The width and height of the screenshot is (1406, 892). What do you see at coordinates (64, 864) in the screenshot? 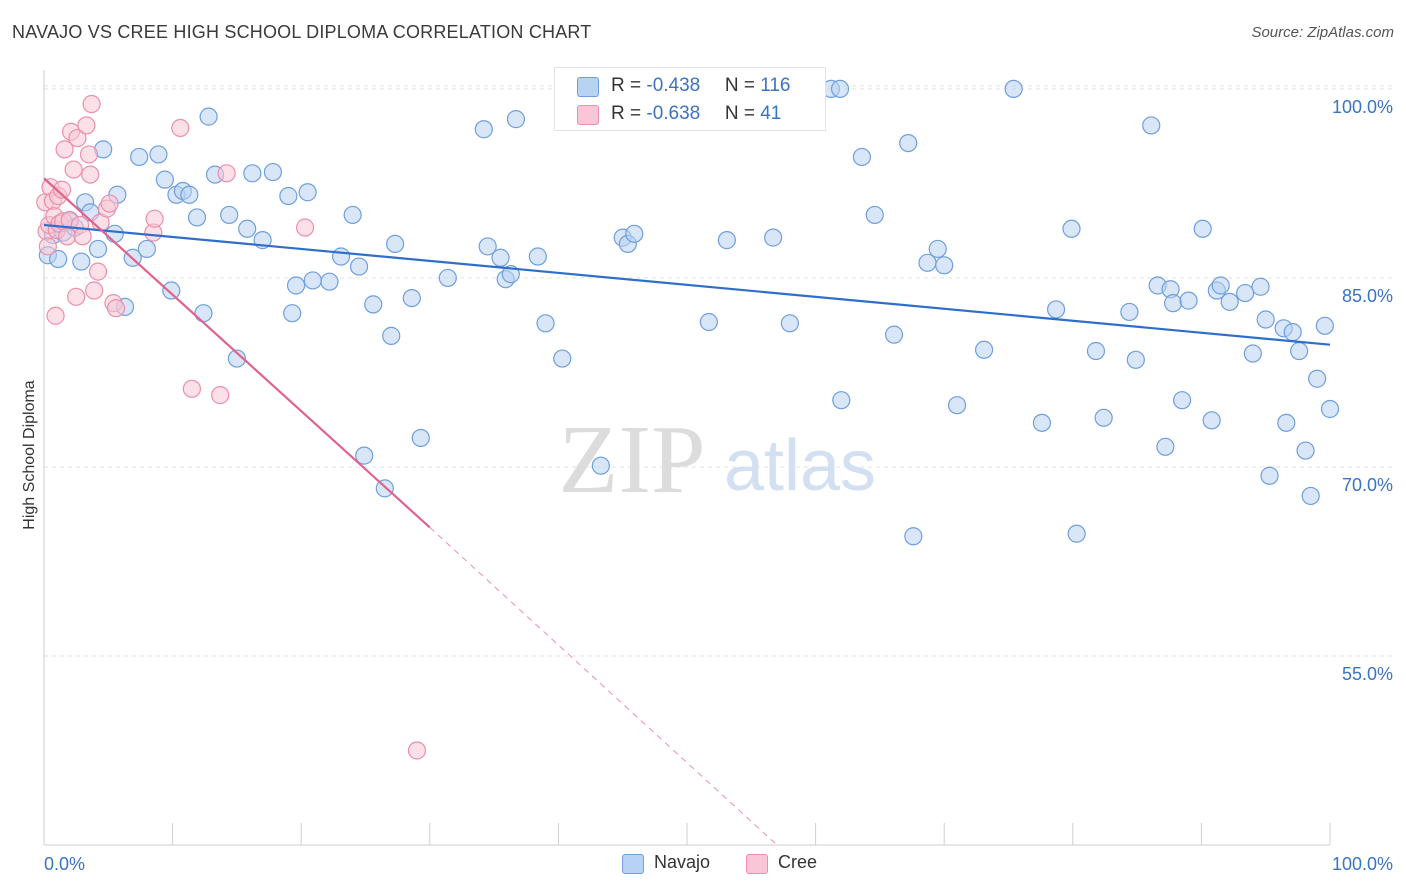
I see `x-tick-label-min: 0.0%` at bounding box center [64, 864].